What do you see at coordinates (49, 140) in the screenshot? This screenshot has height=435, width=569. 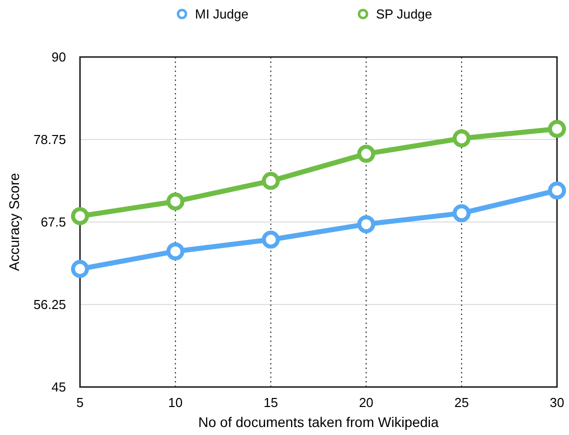 I see `y-tick-label: 78.75` at bounding box center [49, 140].